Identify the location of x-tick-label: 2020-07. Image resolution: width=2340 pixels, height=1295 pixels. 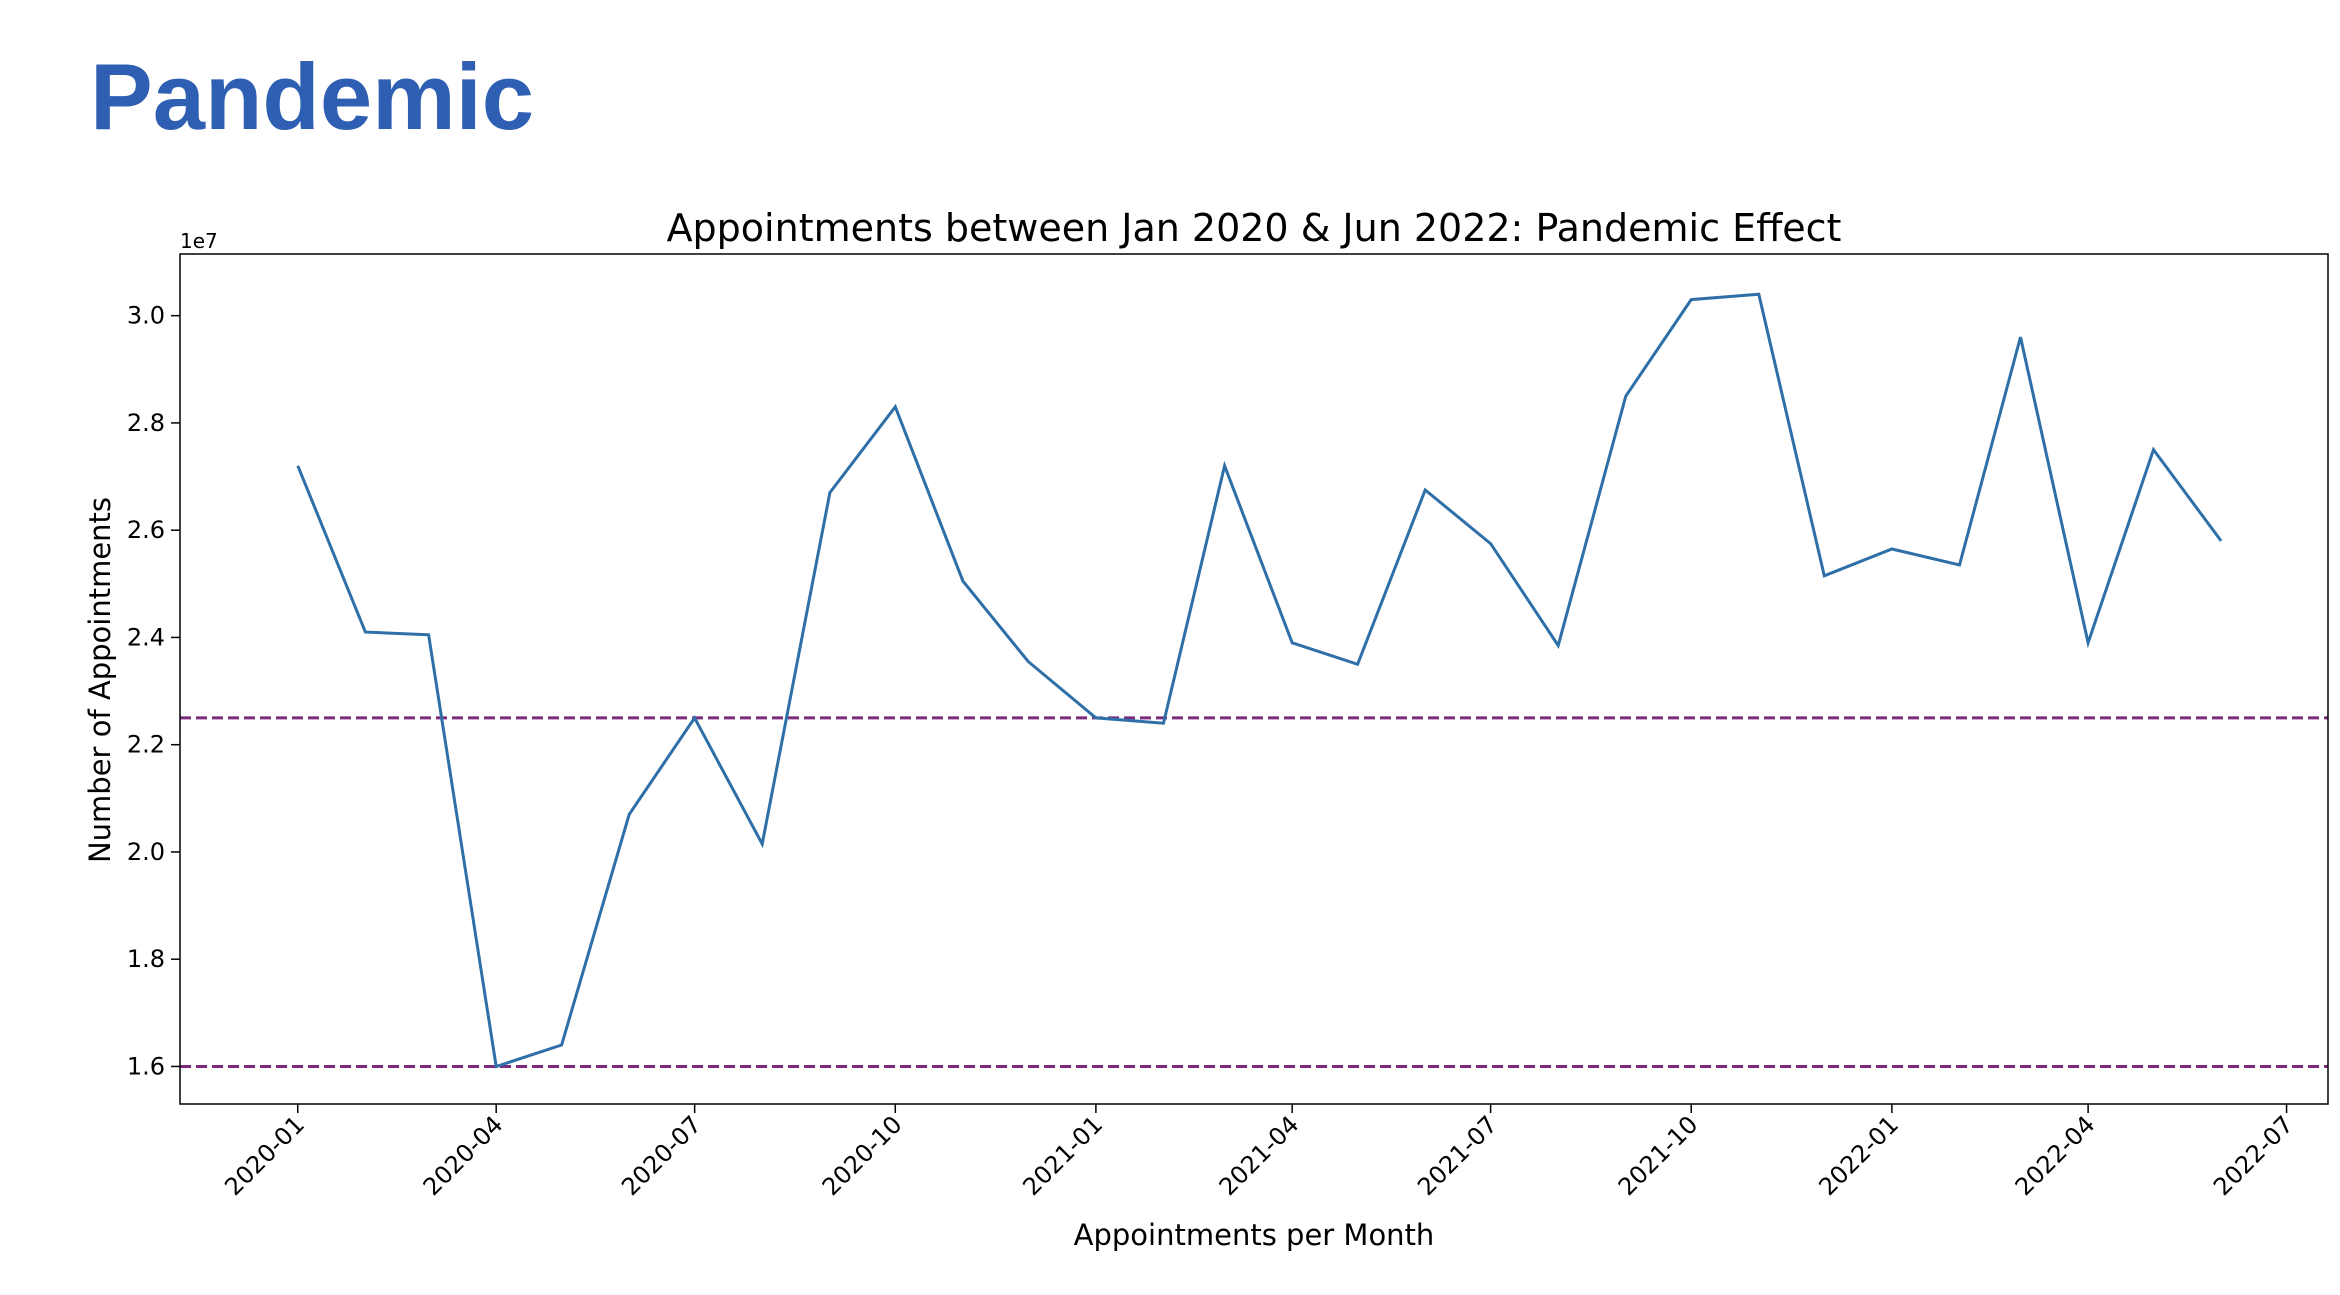
(661, 1155).